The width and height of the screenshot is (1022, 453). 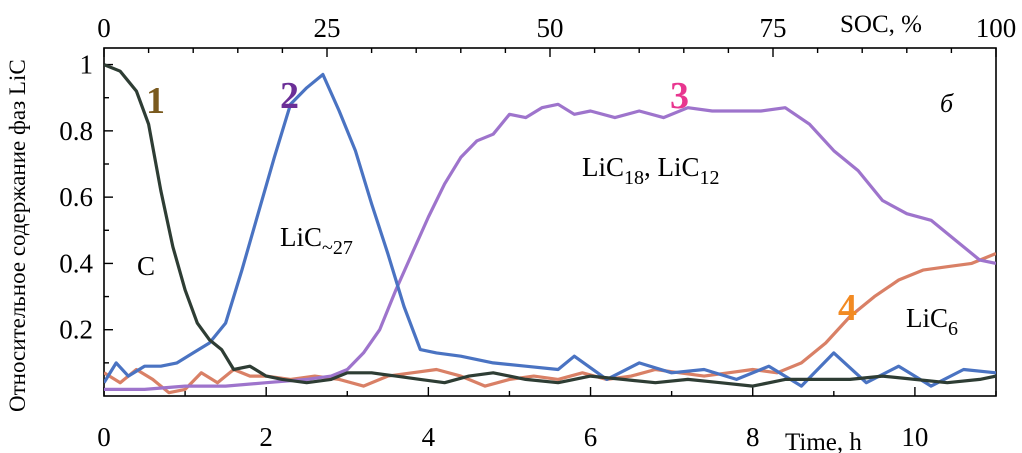 What do you see at coordinates (104, 437) in the screenshot?
I see `x-tick-label: 0` at bounding box center [104, 437].